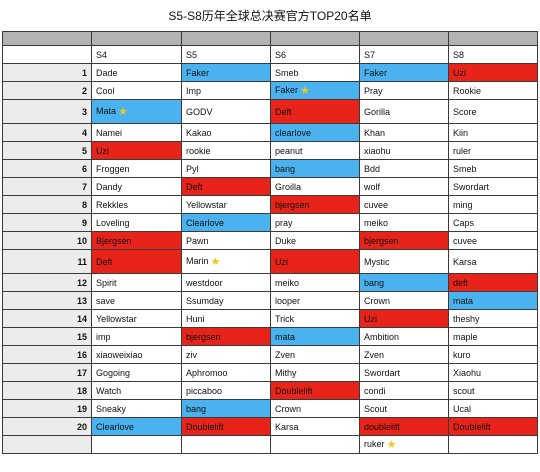 This screenshot has width=540, height=472. Describe the element at coordinates (493, 372) in the screenshot. I see `player-cell: Xiaohu` at that location.